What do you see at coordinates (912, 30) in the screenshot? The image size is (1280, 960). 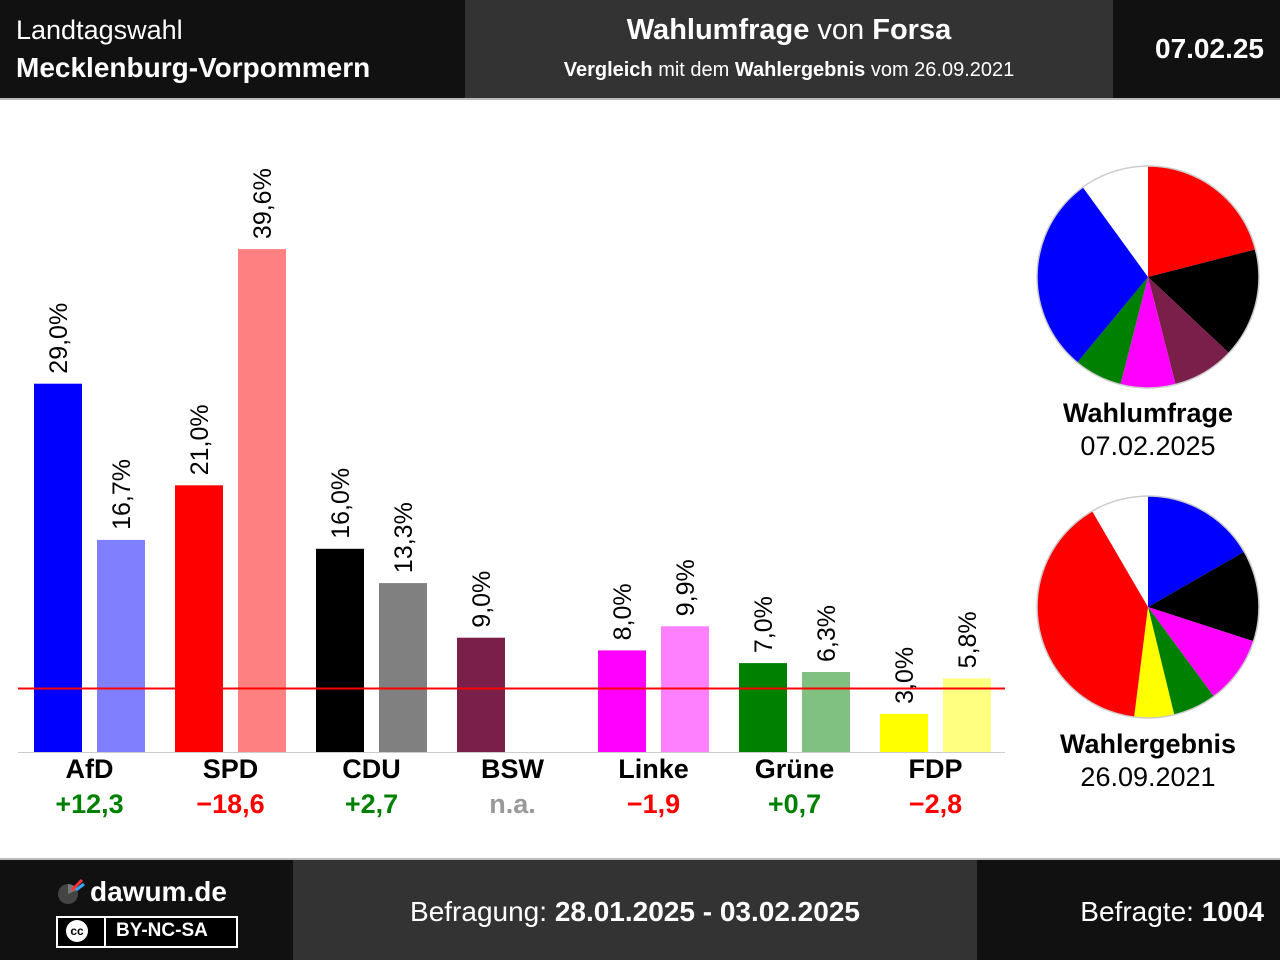 I see `pollster-name: Forsa` at bounding box center [912, 30].